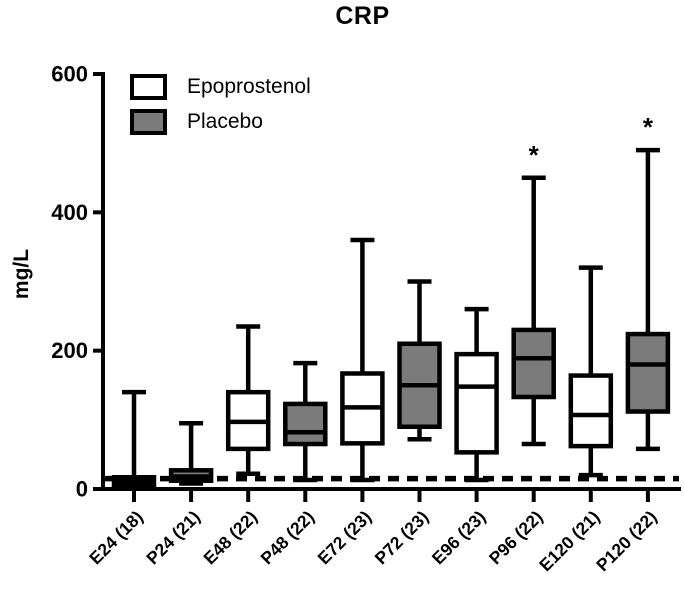  Describe the element at coordinates (569, 541) in the screenshot. I see `x-tick-label: E120 (21)` at that location.